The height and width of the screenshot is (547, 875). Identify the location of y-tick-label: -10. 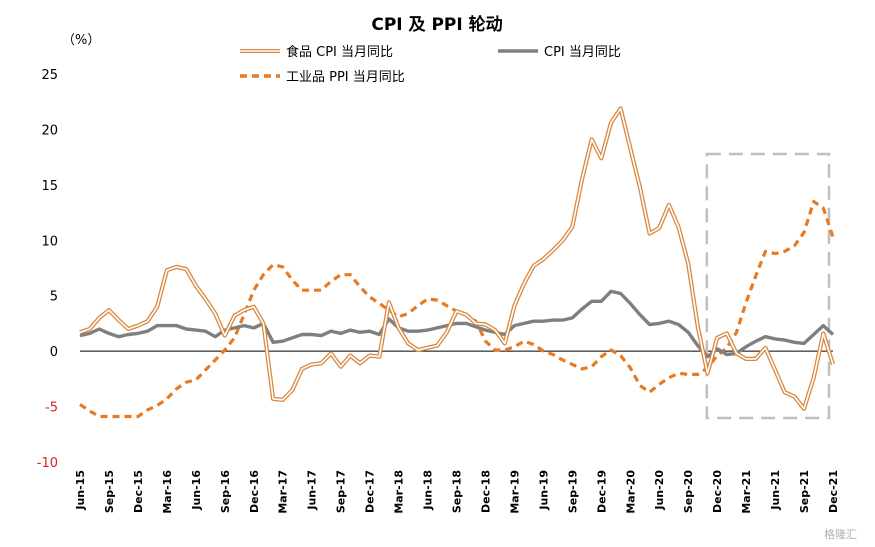
(47, 463).